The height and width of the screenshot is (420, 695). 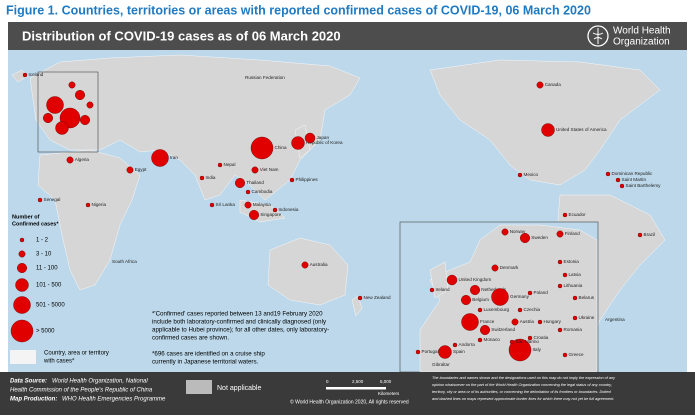 What do you see at coordinates (35, 224) in the screenshot?
I see `legend-title: Confirmed cases*` at bounding box center [35, 224].